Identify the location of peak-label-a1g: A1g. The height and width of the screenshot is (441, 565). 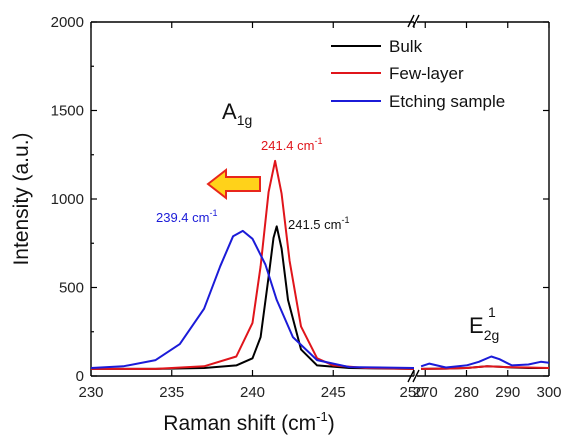
(237, 113).